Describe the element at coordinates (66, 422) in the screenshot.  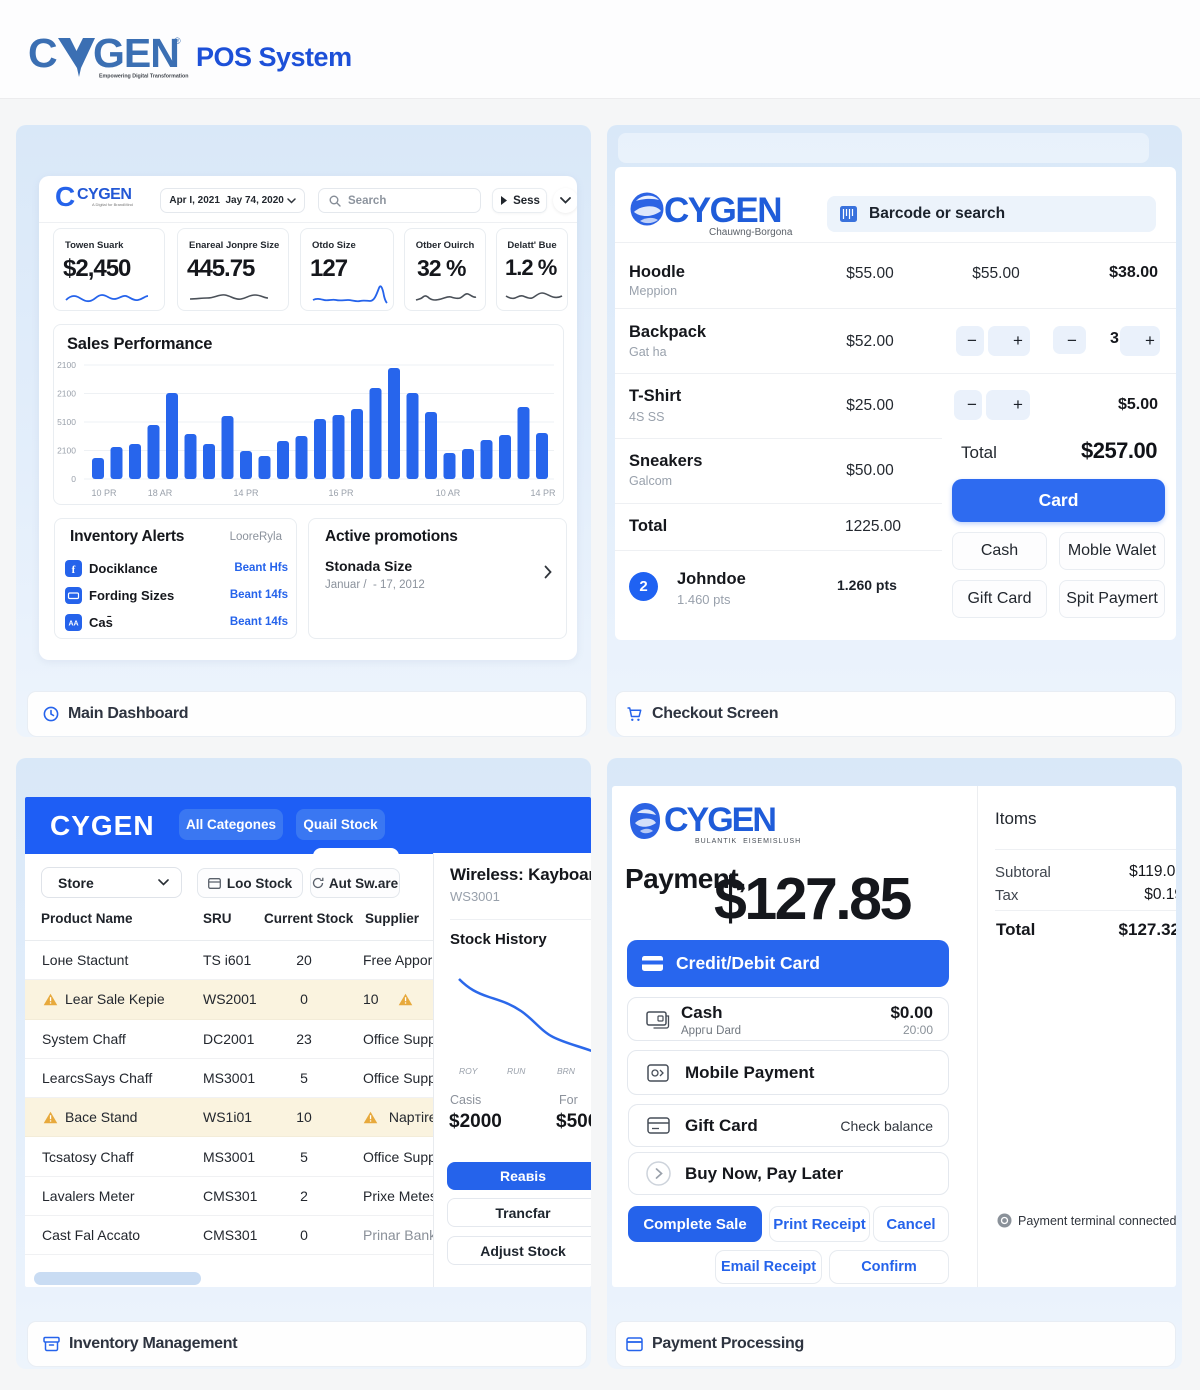
I see `svg-text: 5100` at that location.